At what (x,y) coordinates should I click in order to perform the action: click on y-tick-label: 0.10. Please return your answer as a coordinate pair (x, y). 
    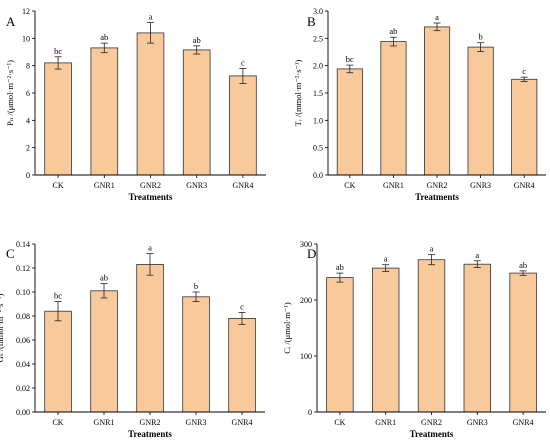
    Looking at the image, I should click on (23, 292).